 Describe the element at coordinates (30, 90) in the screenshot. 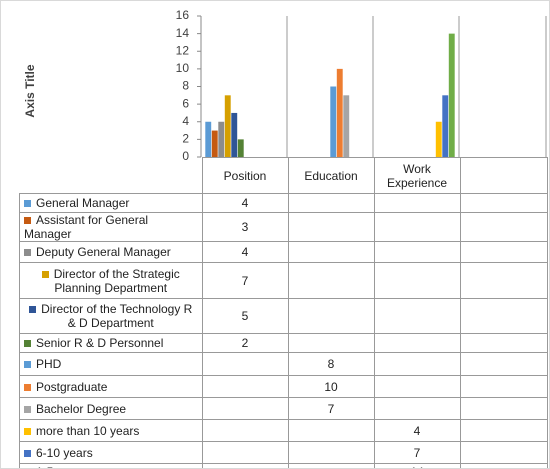

I see `y-axis-title: Axis Title` at that location.